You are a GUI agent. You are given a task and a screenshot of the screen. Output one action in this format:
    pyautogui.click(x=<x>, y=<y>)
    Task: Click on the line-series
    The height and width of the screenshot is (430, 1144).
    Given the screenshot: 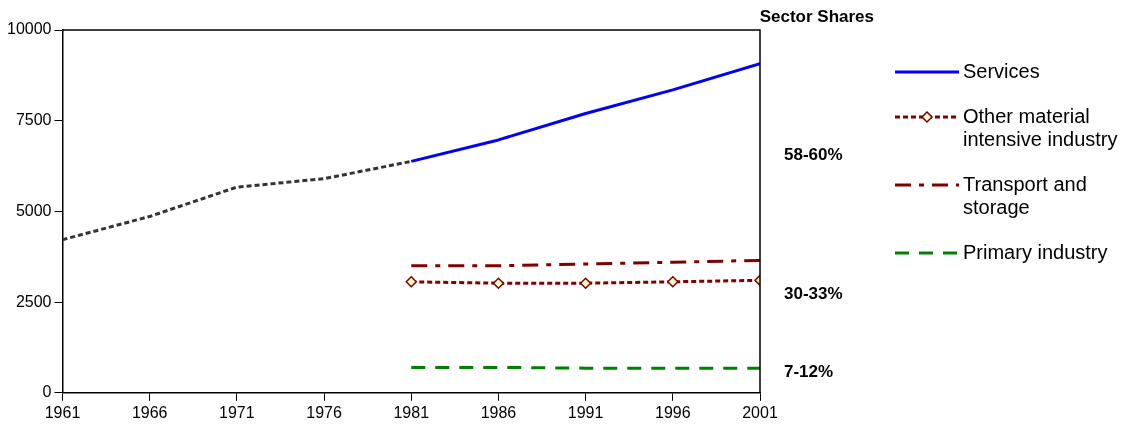 What is the action you would take?
    pyautogui.click(x=237, y=200)
    